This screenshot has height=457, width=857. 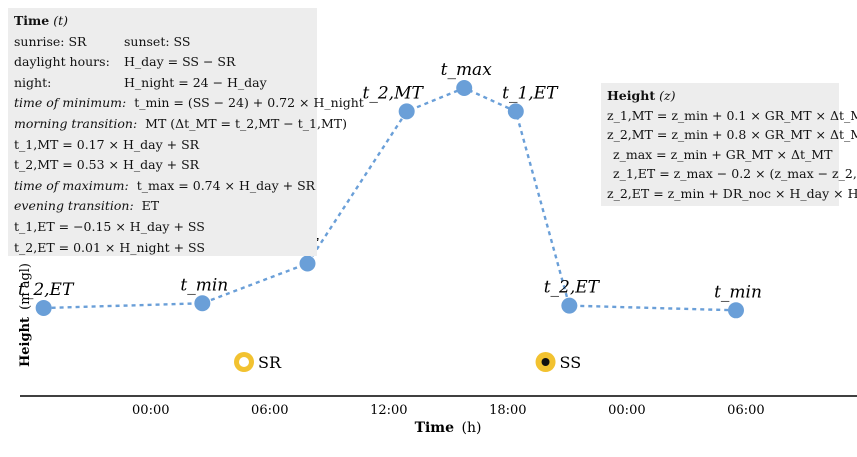 What do you see at coordinates (25, 315) in the screenshot?
I see `y-axis-label: Height (m agl)` at bounding box center [25, 315].